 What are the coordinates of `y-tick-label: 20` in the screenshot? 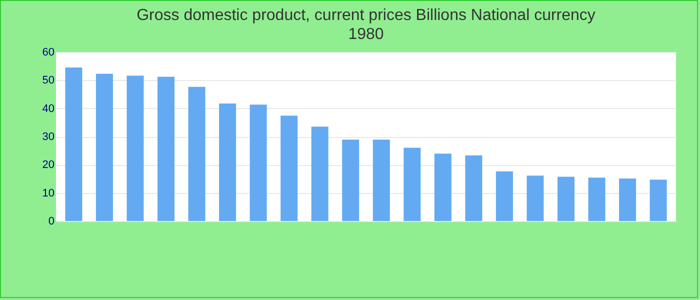 It's located at (48, 165).